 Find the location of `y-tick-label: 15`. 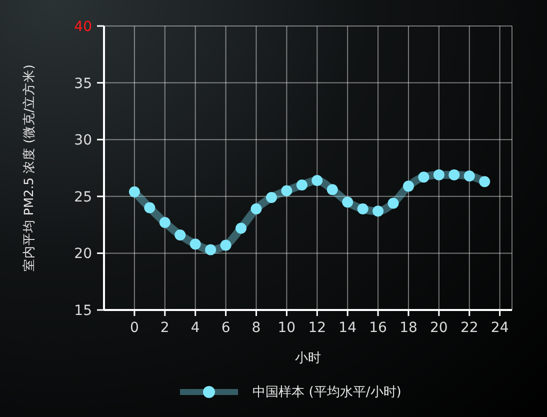

y-tick-label: 15 is located at coordinates (83, 311).